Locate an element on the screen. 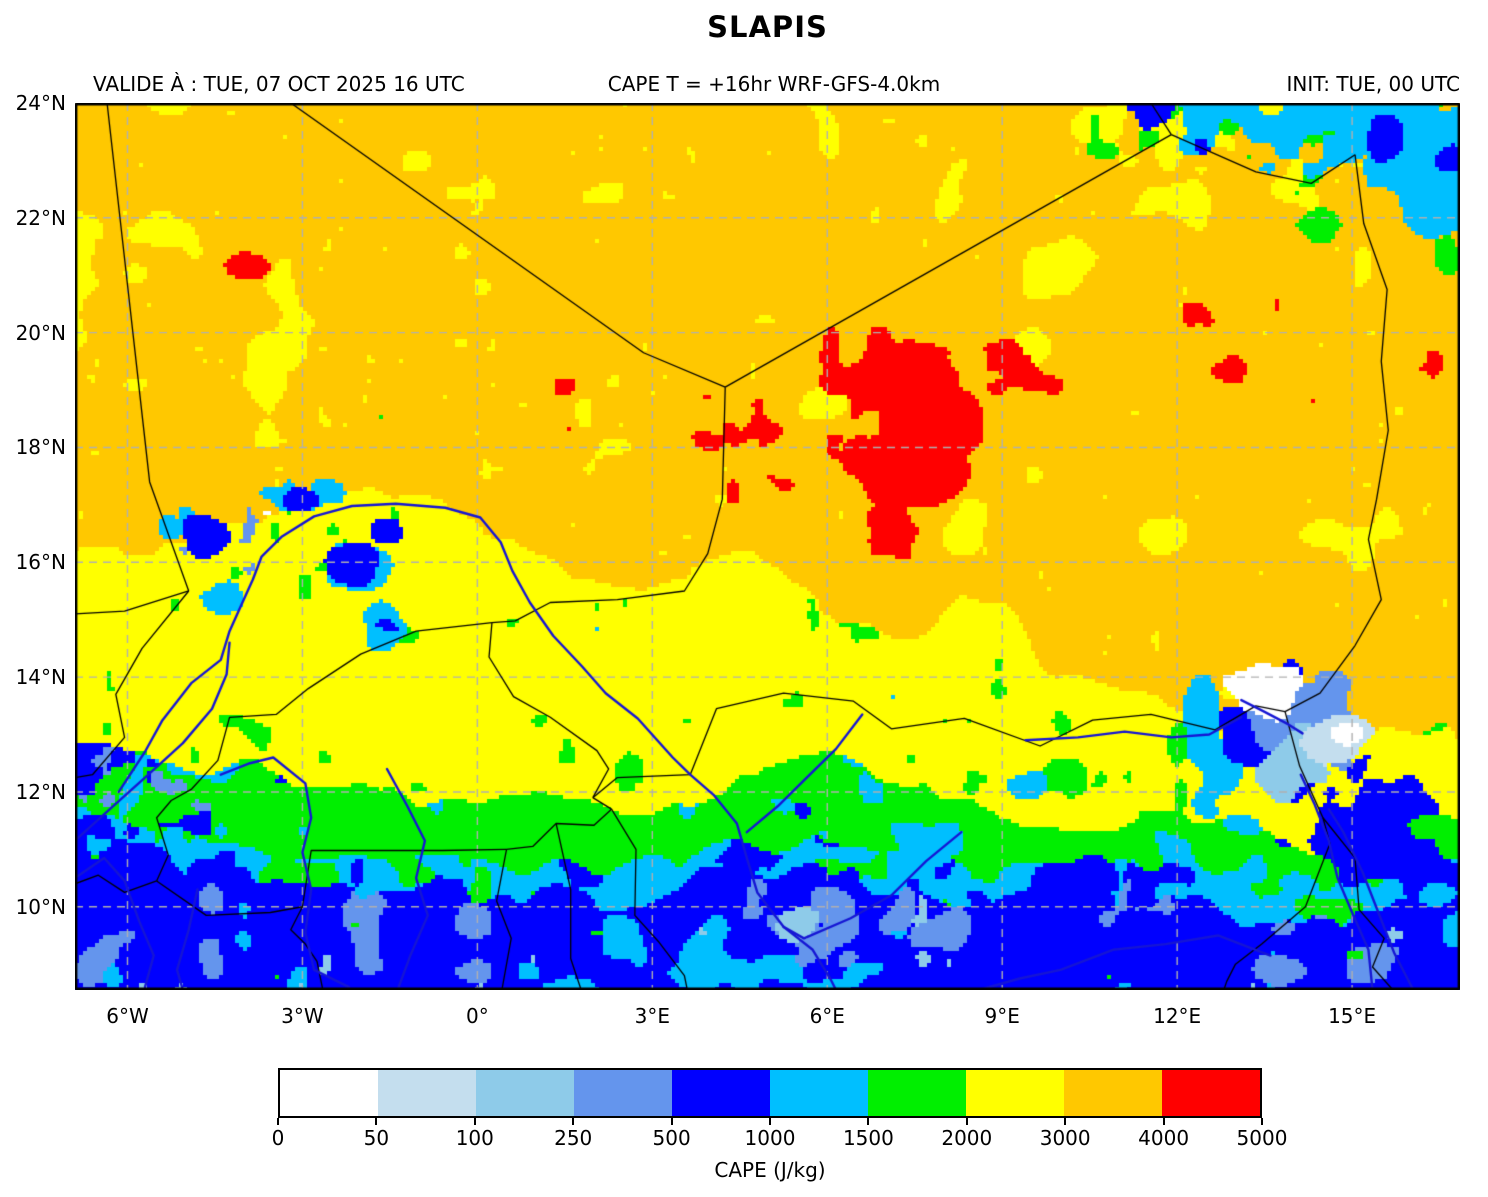 The width and height of the screenshot is (1488, 1197). init-time-label: INIT: TUE, 00 UTC is located at coordinates (1373, 84).